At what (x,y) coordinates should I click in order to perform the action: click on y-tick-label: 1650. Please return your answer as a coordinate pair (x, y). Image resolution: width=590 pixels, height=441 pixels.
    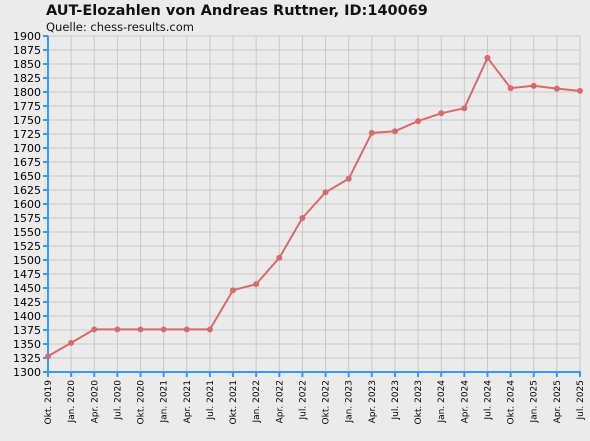
    Looking at the image, I should click on (27, 176).